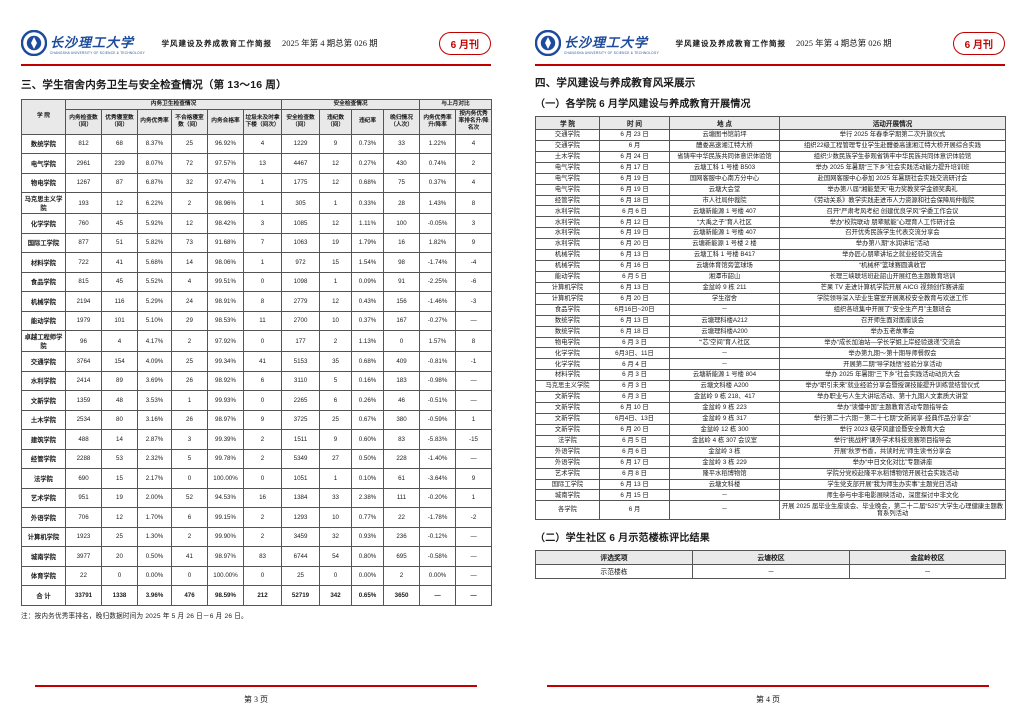  I want to click on table-row: 艺术学院 6 月 8 日隆平水稻博物馆 学院分党校赴隆平水稻博物馆开展社会实践活动, so click(770, 473).